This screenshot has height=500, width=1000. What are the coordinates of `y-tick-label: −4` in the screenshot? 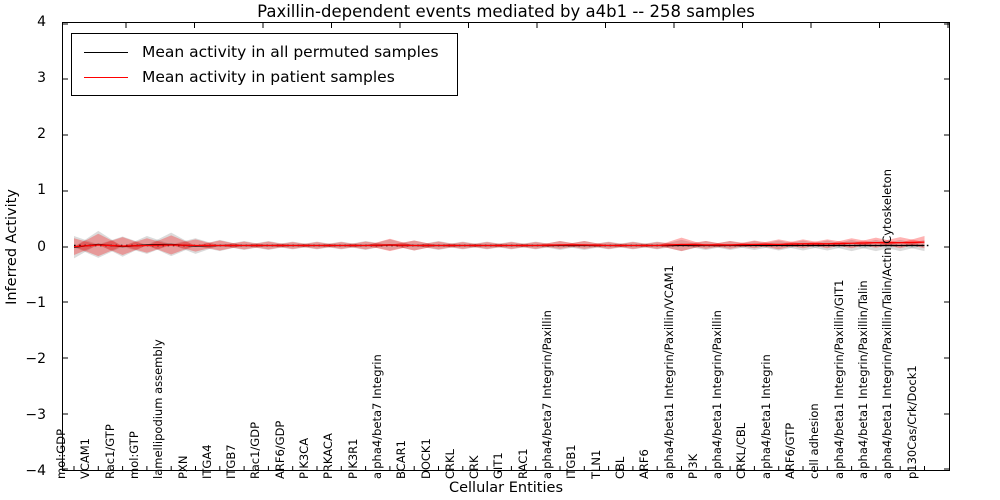 It's located at (35, 471).